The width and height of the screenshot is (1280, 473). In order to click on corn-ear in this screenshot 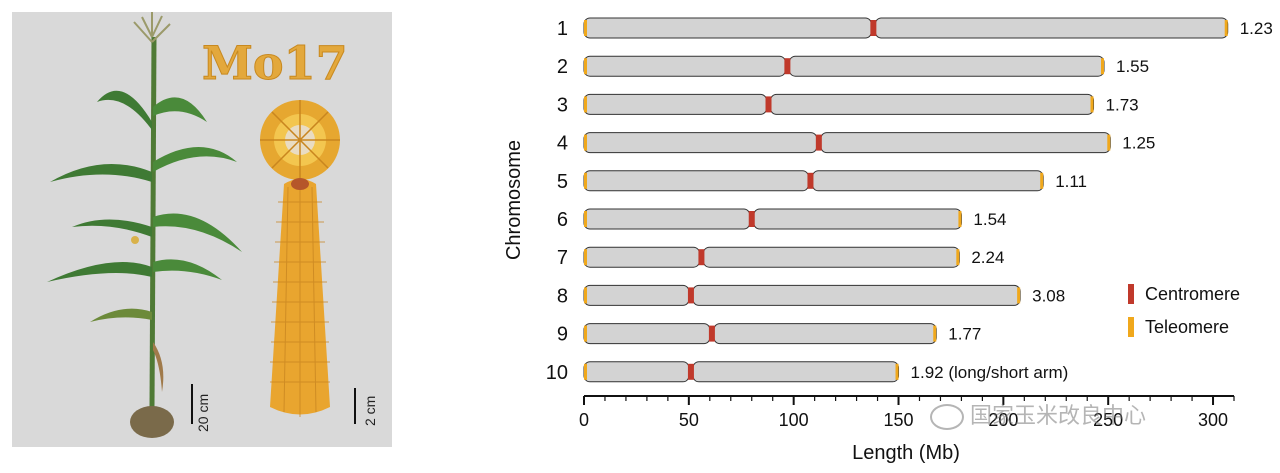, I will do `click(300, 297)`.